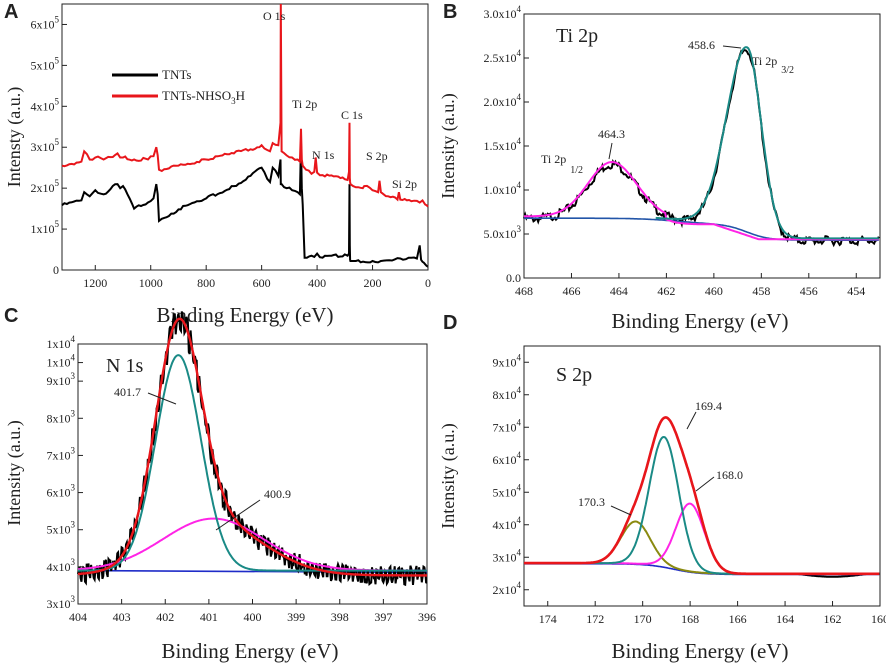  Describe the element at coordinates (209, 617) in the screenshot. I see `x-tick-label: 401` at that location.